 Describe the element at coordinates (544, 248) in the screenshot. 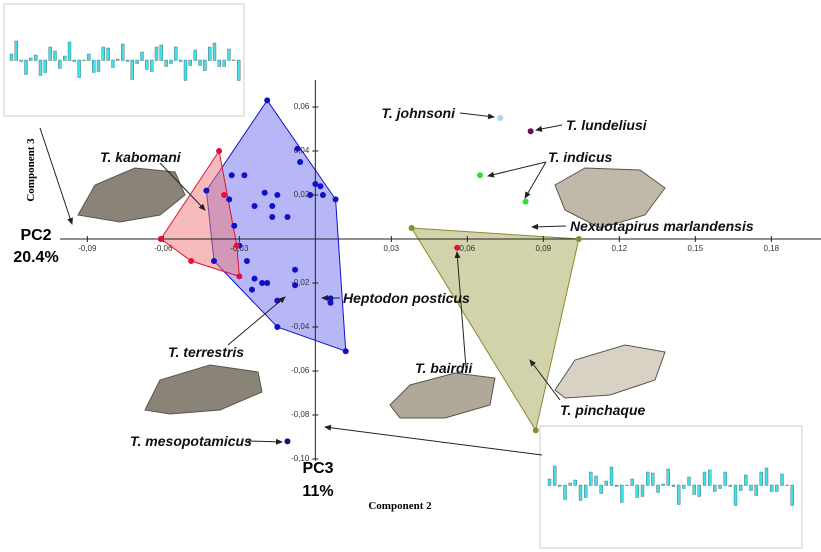

I see `x-tick-label: 0,09` at that location.